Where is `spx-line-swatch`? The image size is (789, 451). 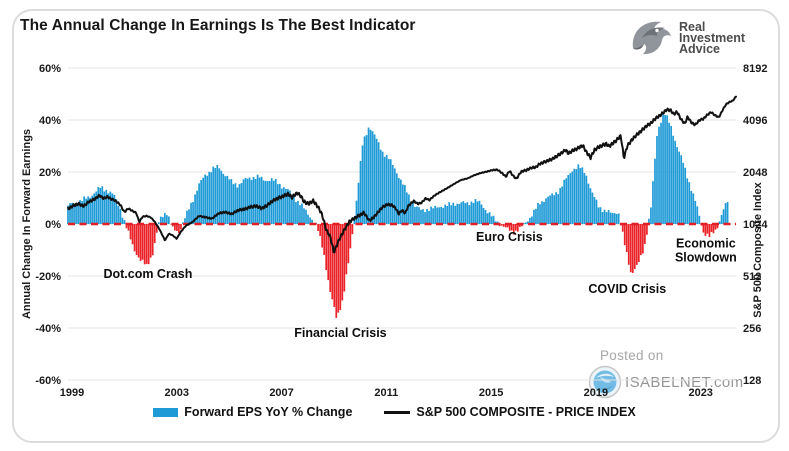 spx-line-swatch is located at coordinates (397, 412).